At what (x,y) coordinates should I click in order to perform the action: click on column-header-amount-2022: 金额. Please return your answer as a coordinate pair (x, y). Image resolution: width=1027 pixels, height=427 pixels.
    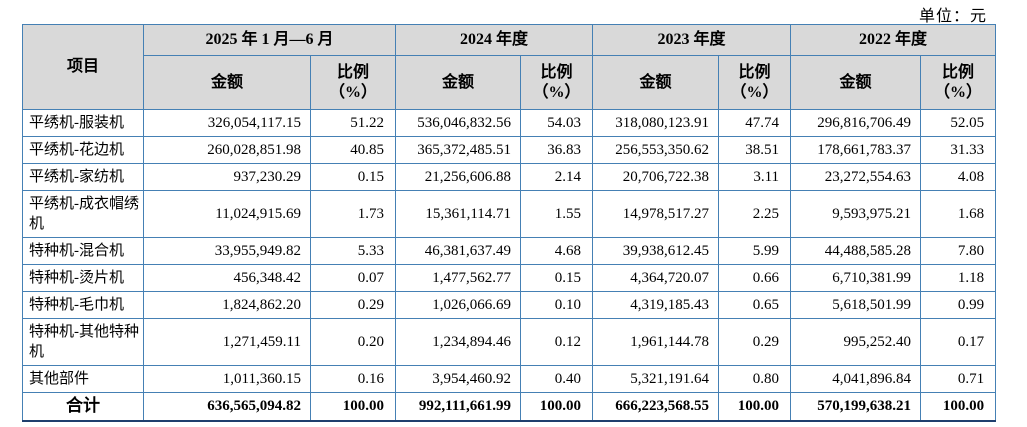
    Looking at the image, I should click on (856, 82).